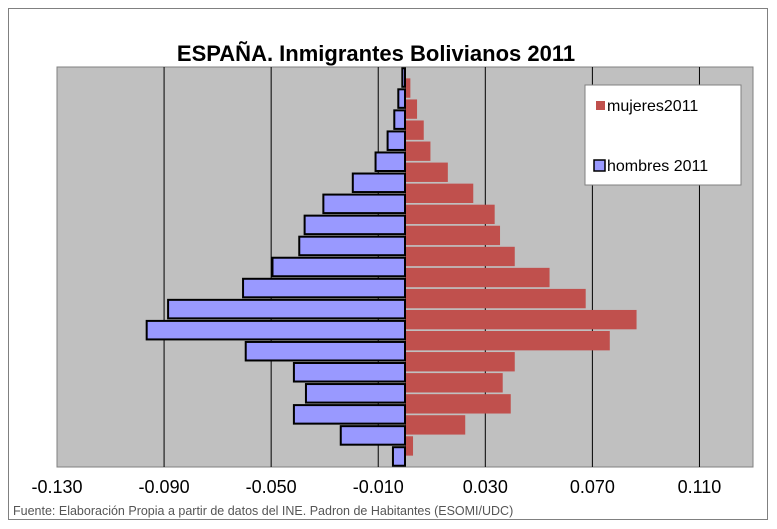 Image resolution: width=777 pixels, height=529 pixels. What do you see at coordinates (164, 487) in the screenshot?
I see `x-tick-label: -0.090` at bounding box center [164, 487].